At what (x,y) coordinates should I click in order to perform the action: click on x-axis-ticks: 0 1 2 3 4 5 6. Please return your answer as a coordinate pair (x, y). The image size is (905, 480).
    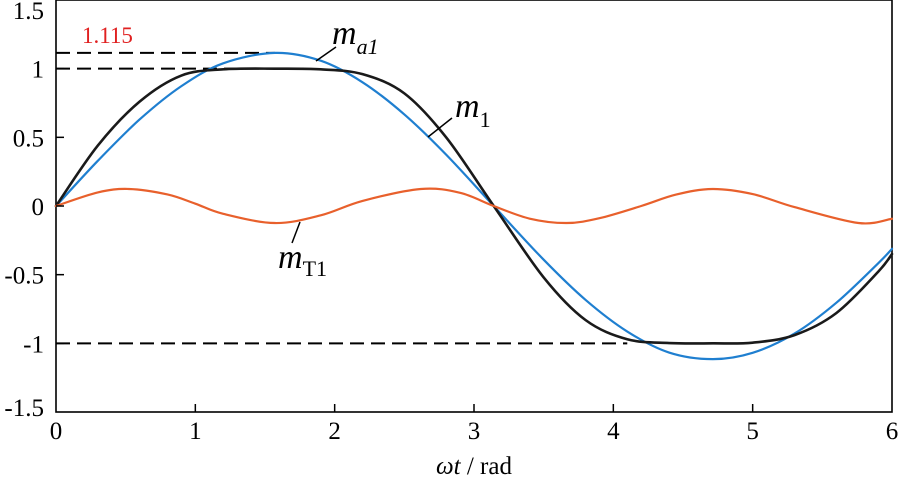
    Looking at the image, I should click on (474, 424).